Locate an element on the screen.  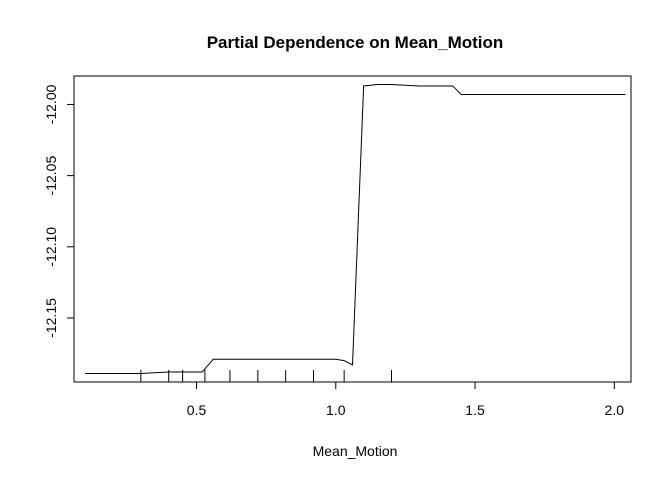
y-tick-label: -12.05 is located at coordinates (51, 176).